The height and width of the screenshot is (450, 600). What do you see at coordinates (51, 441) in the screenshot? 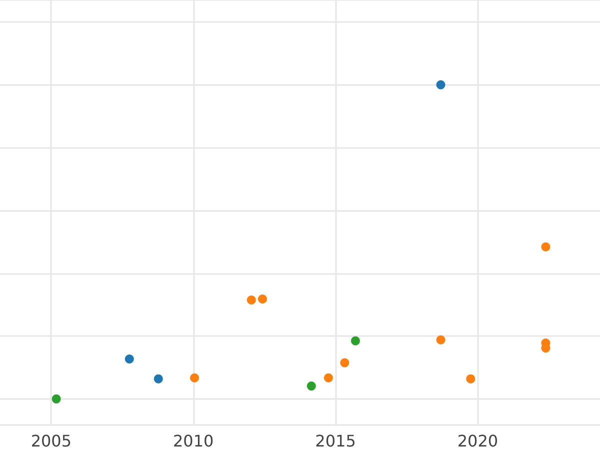
I see `x-tick-label: 2005` at bounding box center [51, 441].